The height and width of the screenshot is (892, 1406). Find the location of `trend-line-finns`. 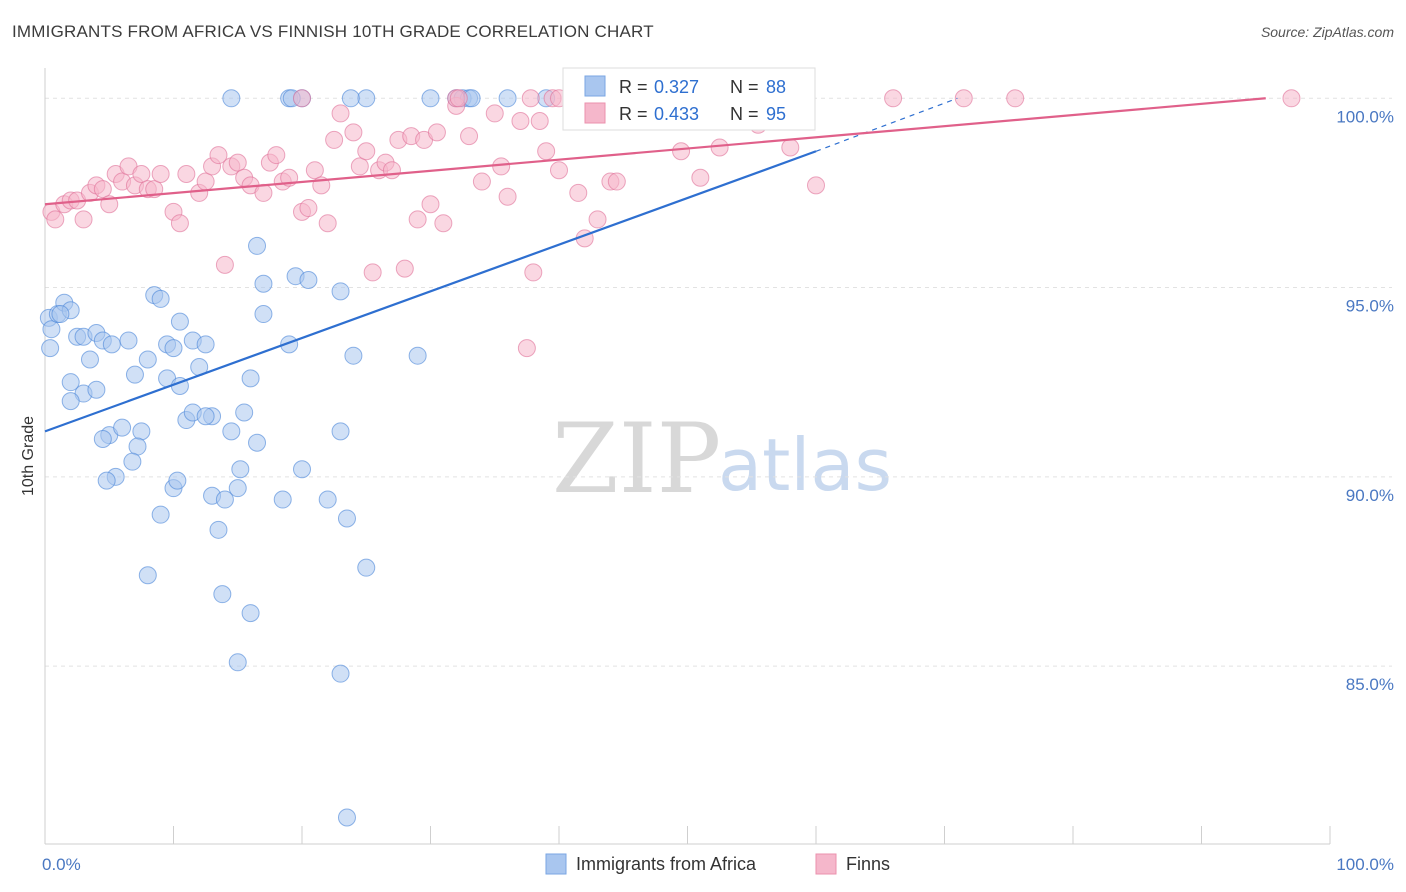

trend-line-finns is located at coordinates (655, 151).